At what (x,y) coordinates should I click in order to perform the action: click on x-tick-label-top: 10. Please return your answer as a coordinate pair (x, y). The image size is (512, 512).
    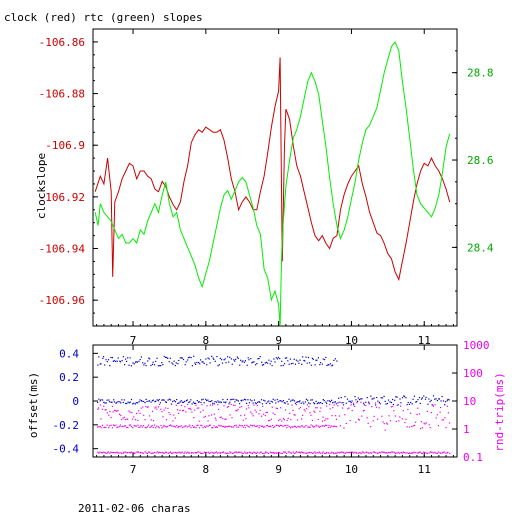
    Looking at the image, I should click on (351, 340).